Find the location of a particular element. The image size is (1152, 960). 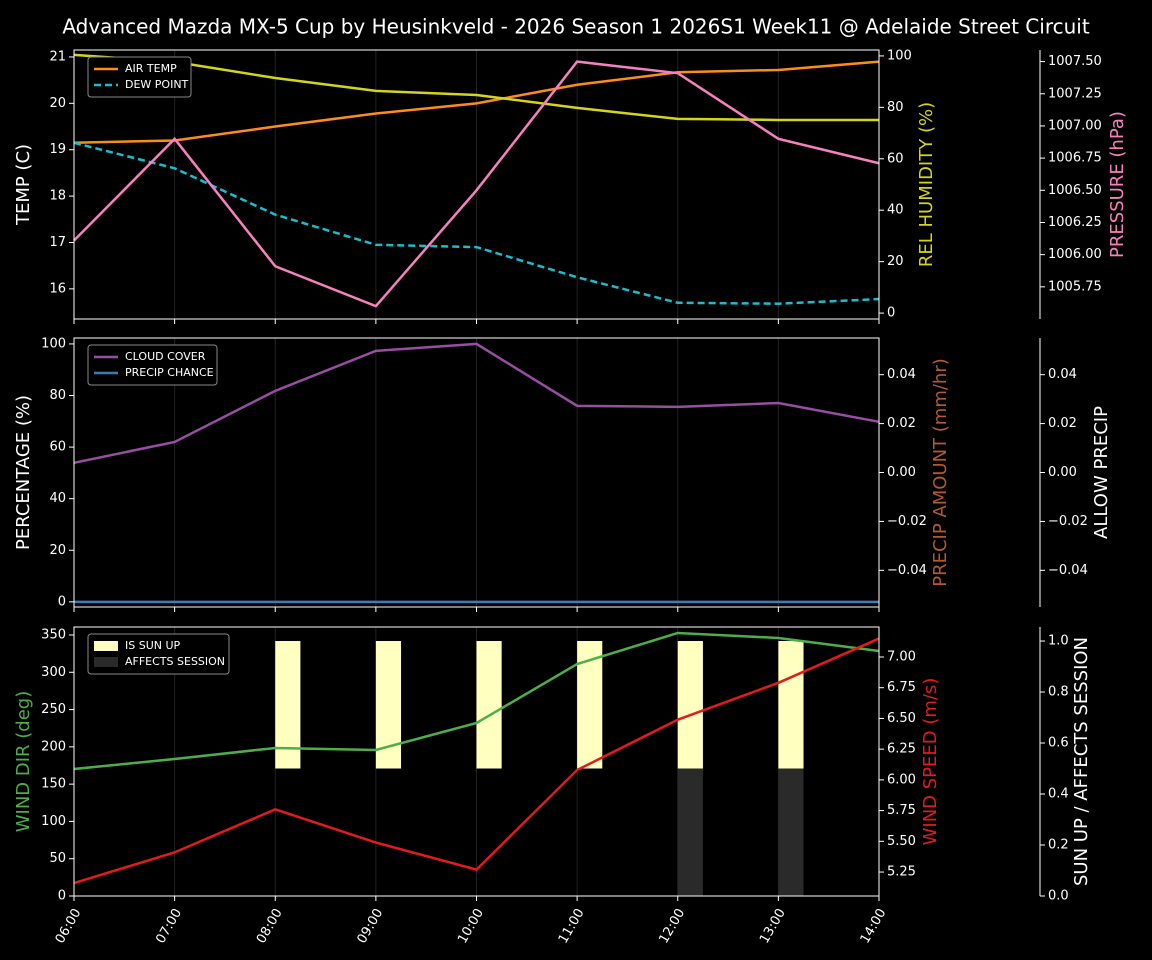

y-tick-label: 21 is located at coordinates (57, 56).